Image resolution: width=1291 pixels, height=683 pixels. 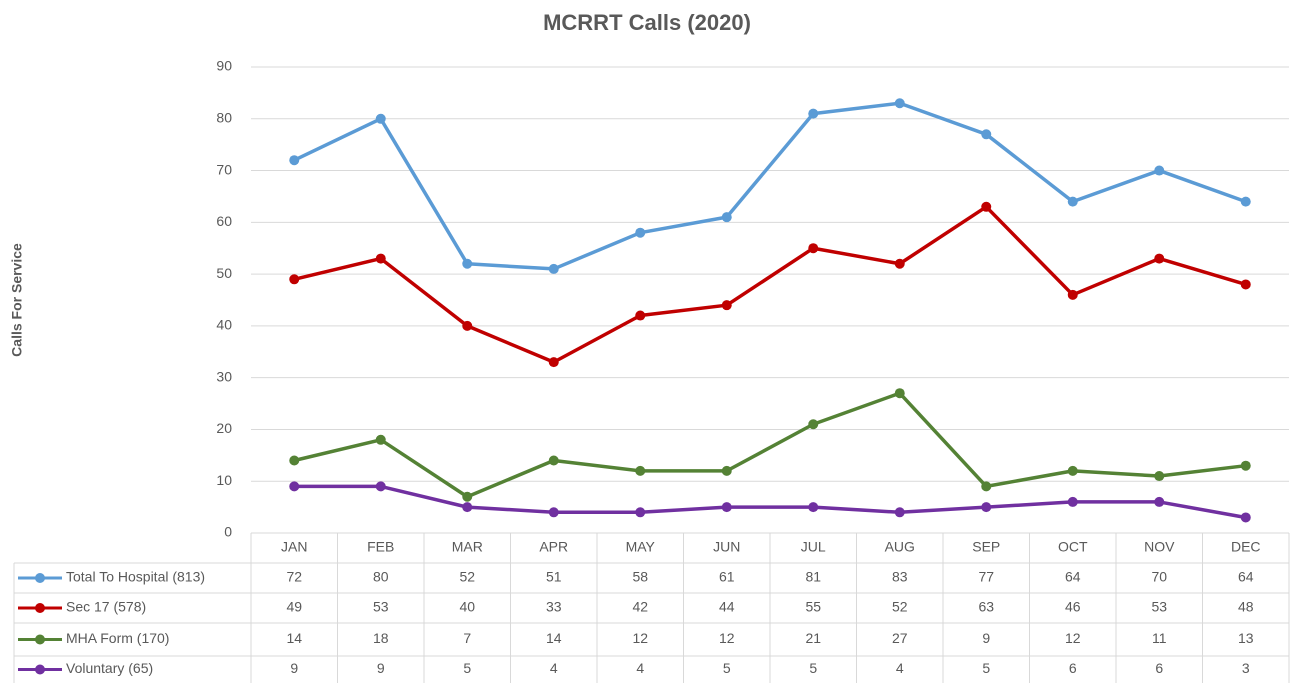 What do you see at coordinates (294, 607) in the screenshot?
I see `table-value: 49` at bounding box center [294, 607].